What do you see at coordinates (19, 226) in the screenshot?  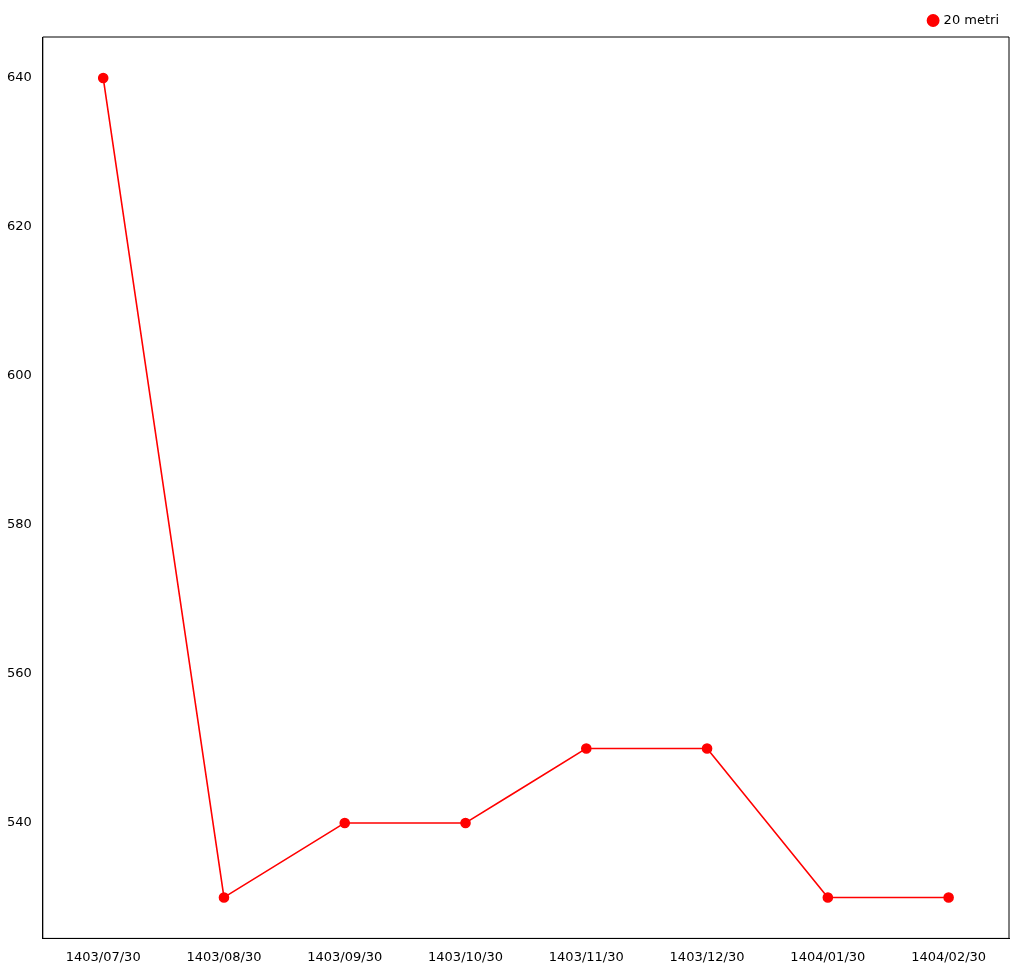 I see `y-tick-label: 620` at bounding box center [19, 226].